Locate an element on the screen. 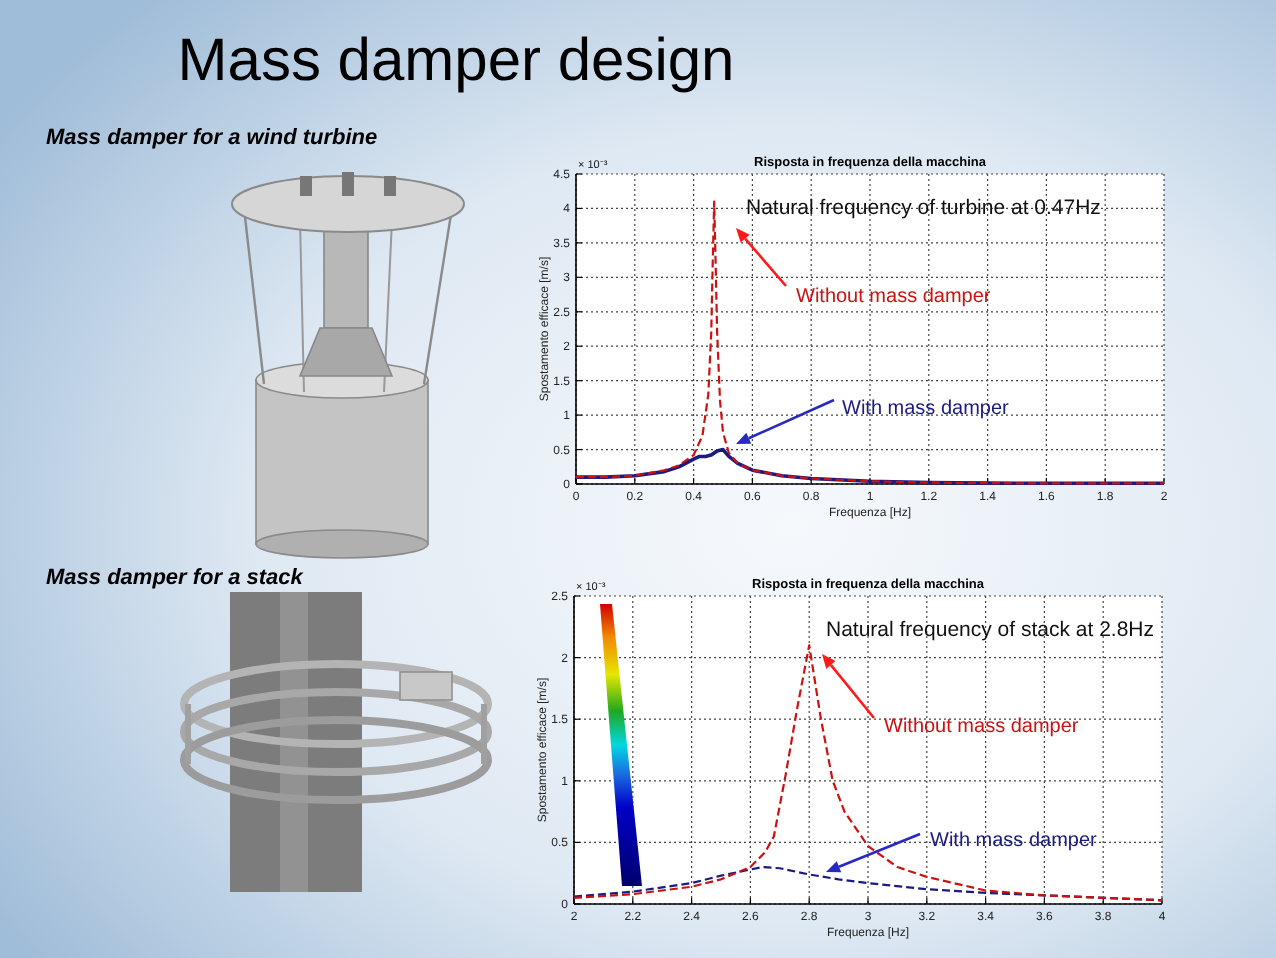  series-label: With mass damper is located at coordinates (1014, 841).